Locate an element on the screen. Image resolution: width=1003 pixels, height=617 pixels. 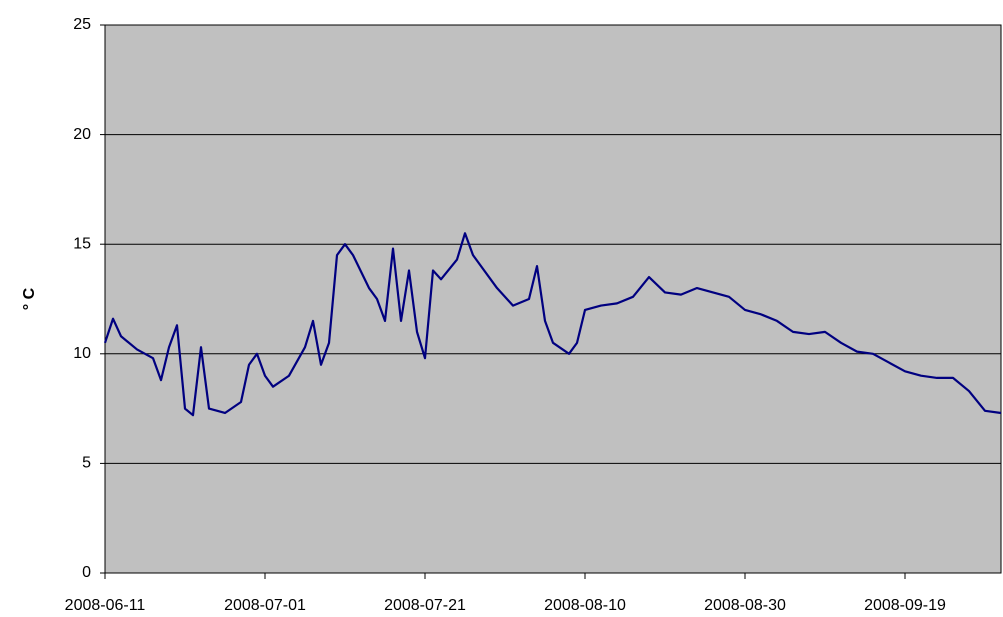
x-tick-label: 2008-08-30 is located at coordinates (745, 605).